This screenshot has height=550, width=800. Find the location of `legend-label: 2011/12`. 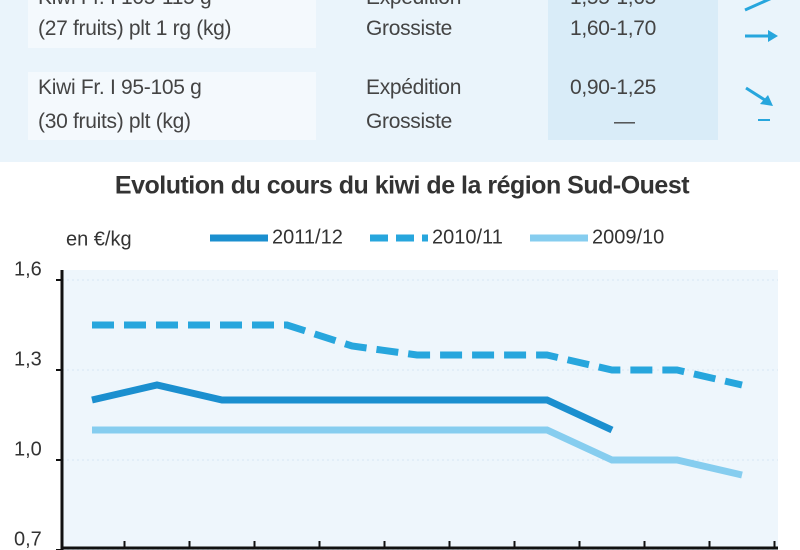

legend-label: 2011/12 is located at coordinates (307, 237).